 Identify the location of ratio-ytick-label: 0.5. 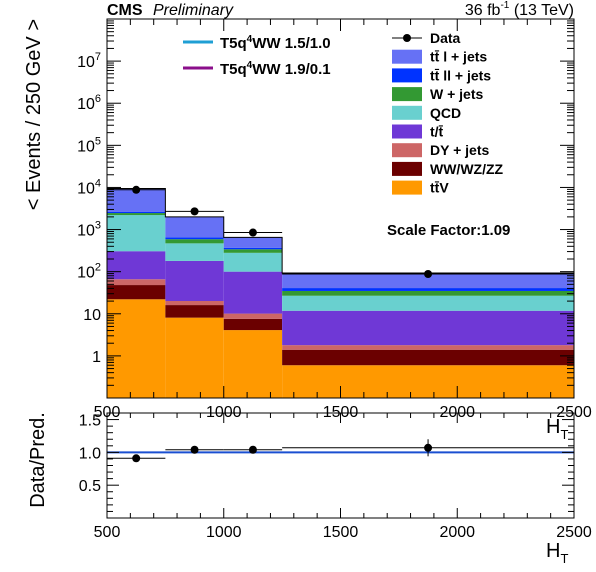
(90, 486).